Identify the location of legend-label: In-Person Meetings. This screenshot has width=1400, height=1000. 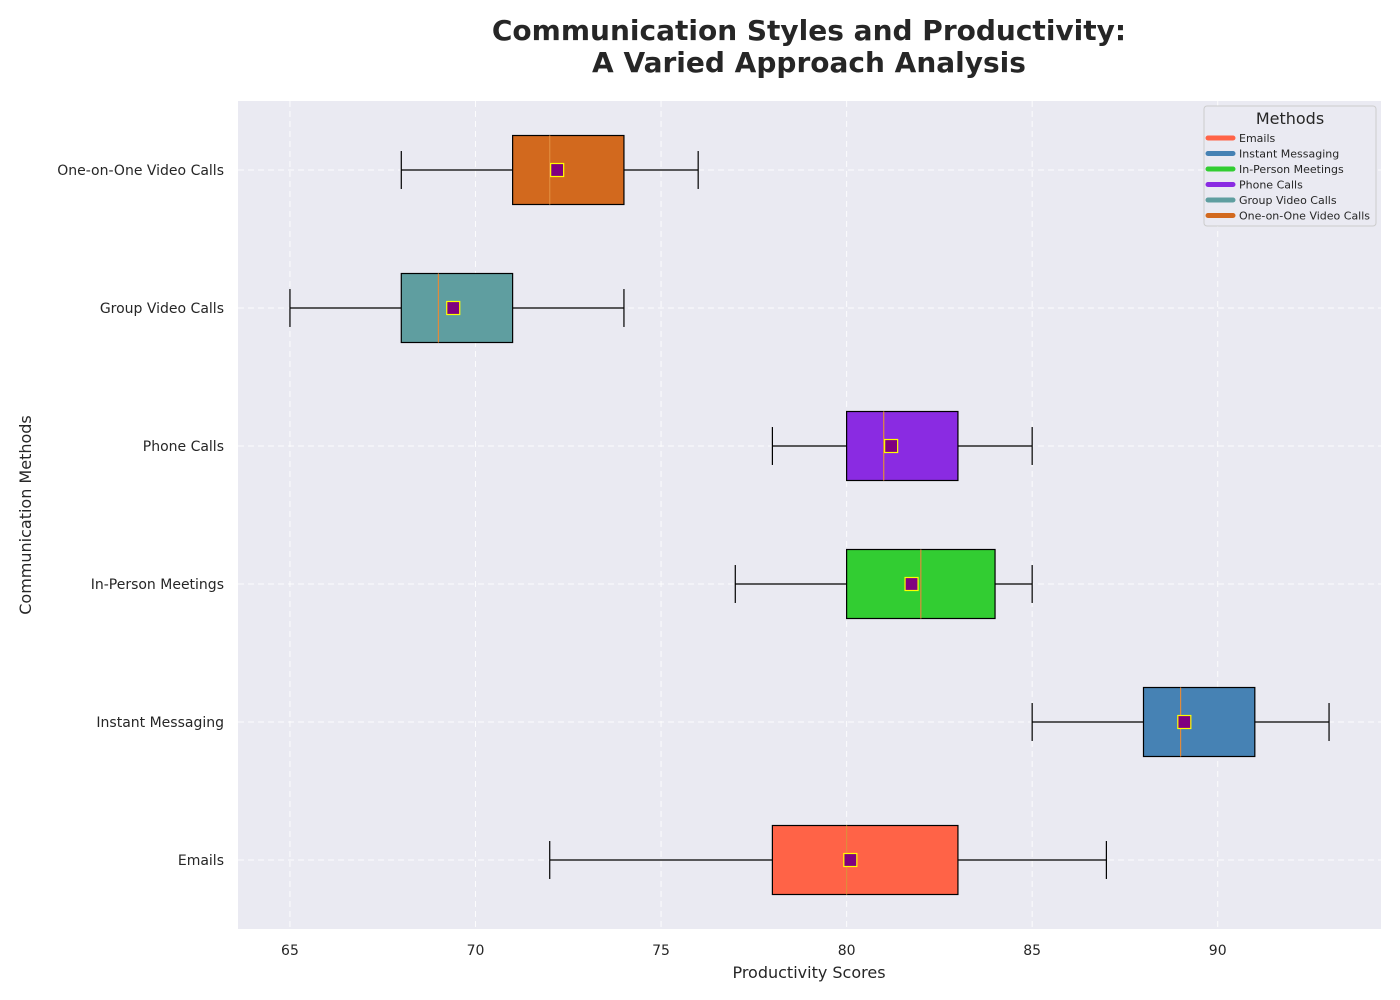
(1291, 169).